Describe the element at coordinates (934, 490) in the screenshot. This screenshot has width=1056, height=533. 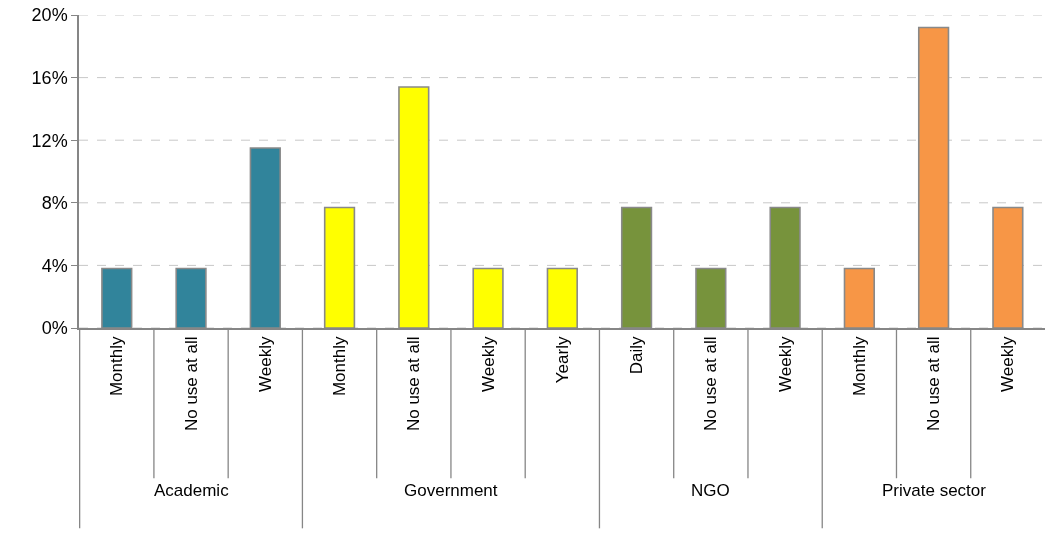
I see `text: Private sector` at that location.